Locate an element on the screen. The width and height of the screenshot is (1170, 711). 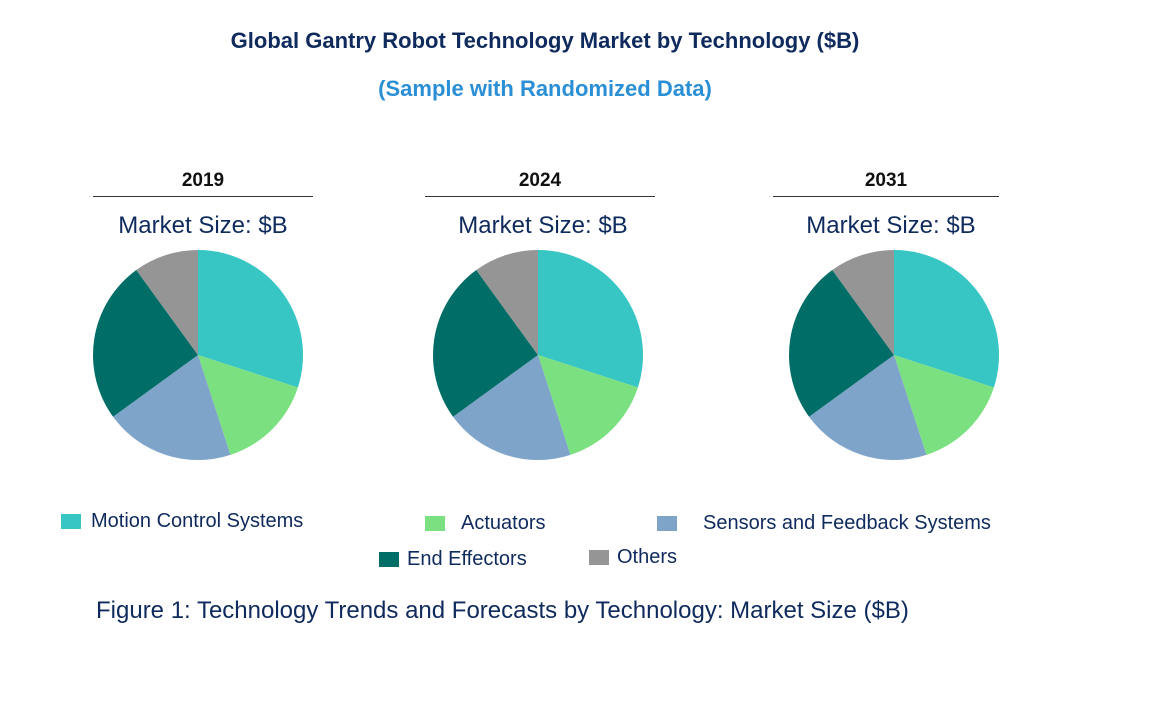
pie-year-2019: 2019 is located at coordinates (203, 183).